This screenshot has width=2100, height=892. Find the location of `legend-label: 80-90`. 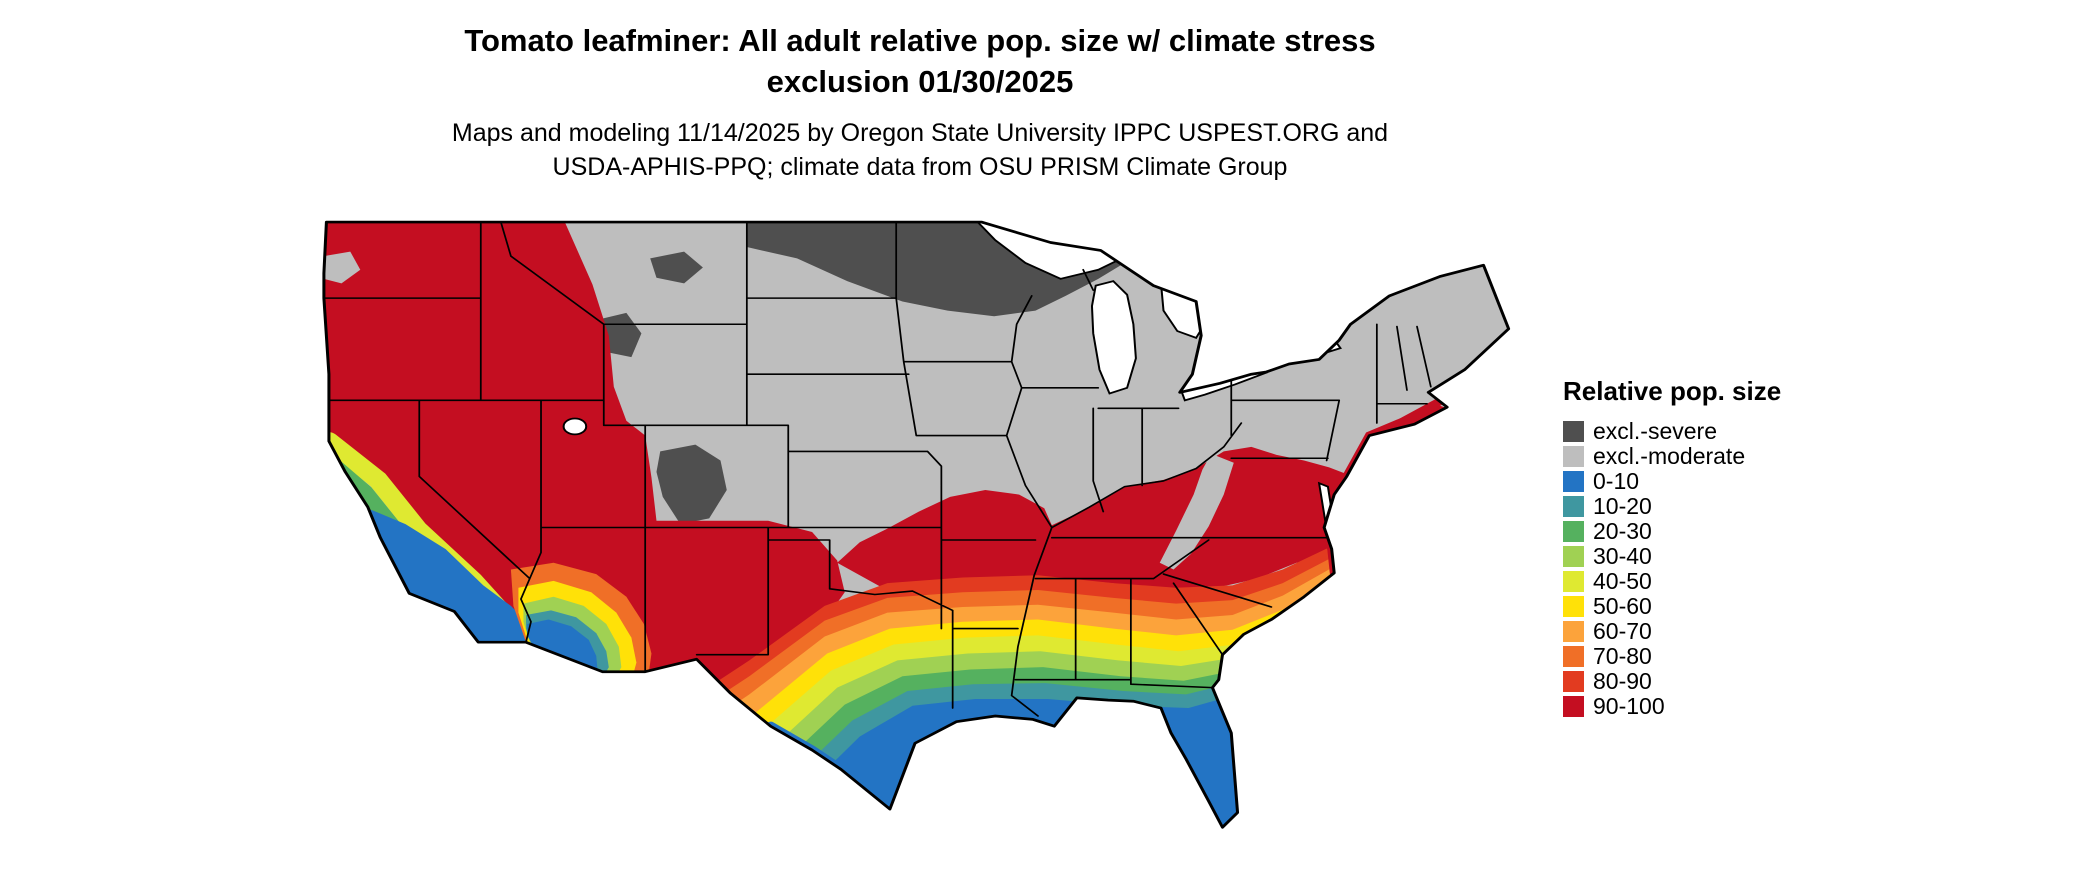

legend-label: 80-90 is located at coordinates (1622, 681).